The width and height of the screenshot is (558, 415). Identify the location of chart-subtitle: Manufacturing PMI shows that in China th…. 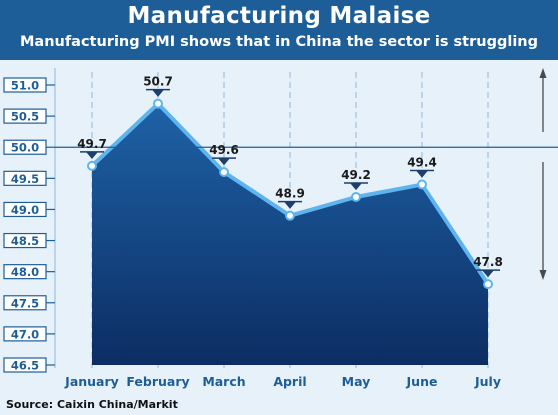
(279, 42).